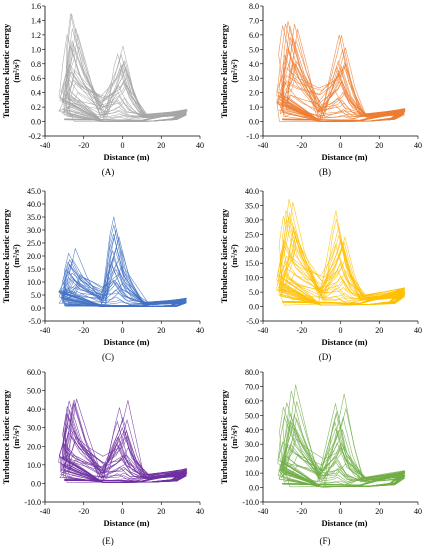  Describe the element at coordinates (254, 20) in the screenshot. I see `y-tick-label: 7.0` at that location.